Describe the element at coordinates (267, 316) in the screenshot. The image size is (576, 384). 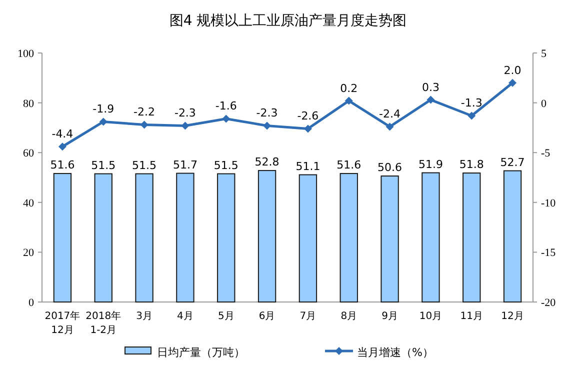
I see `x-tick-label: 6月` at that location.